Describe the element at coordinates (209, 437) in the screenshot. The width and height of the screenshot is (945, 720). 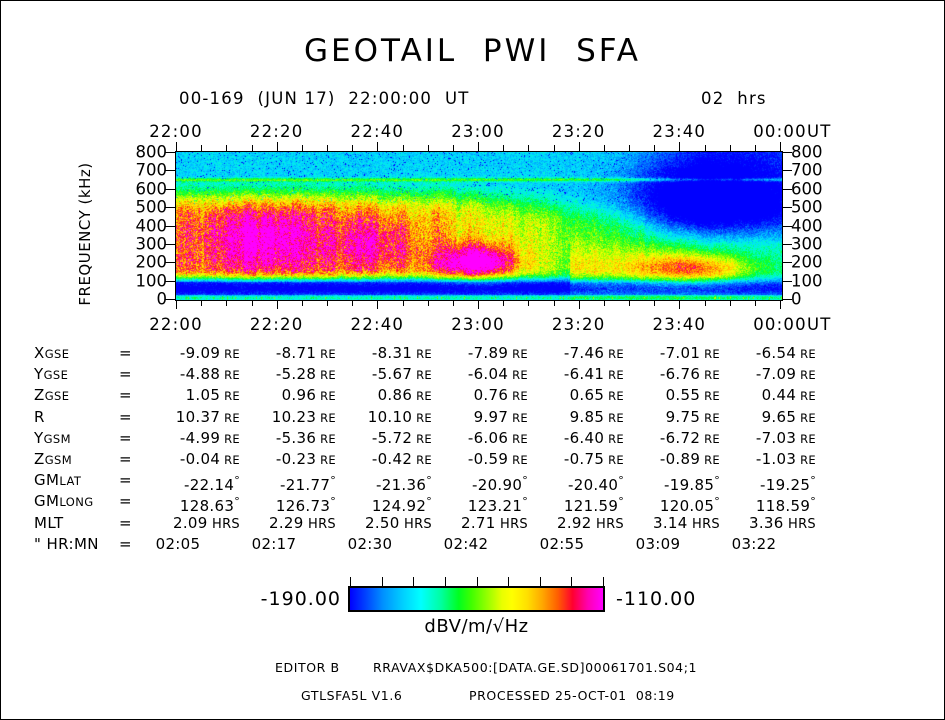
I see `ephemeris-value: -4.99 RE` at that location.